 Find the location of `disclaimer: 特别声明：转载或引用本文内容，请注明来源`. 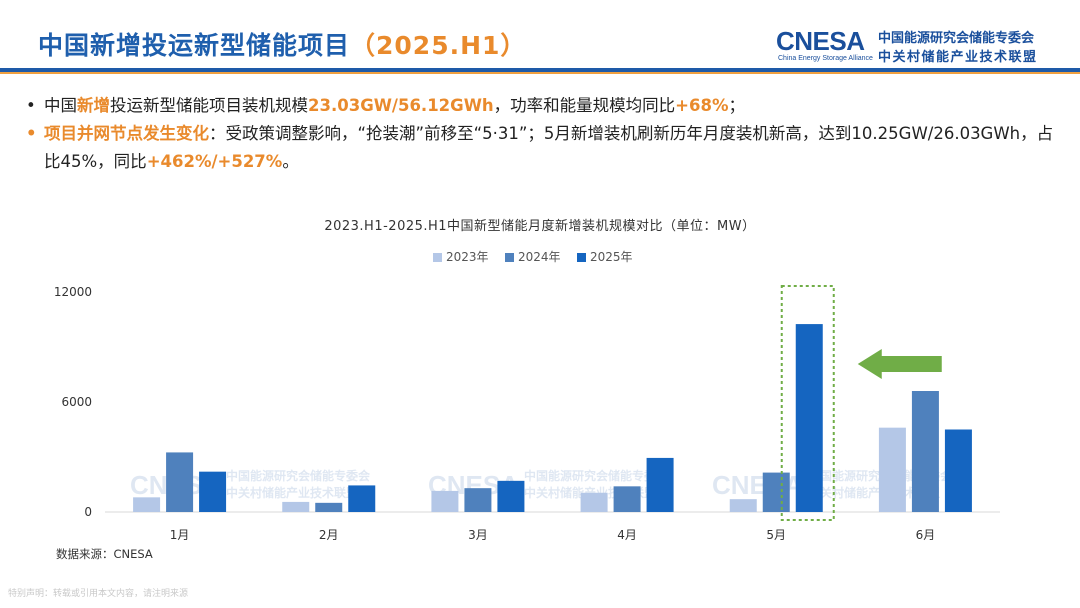

disclaimer: 特别声明：转载或引用本文内容，请注明来源 is located at coordinates (98, 594).